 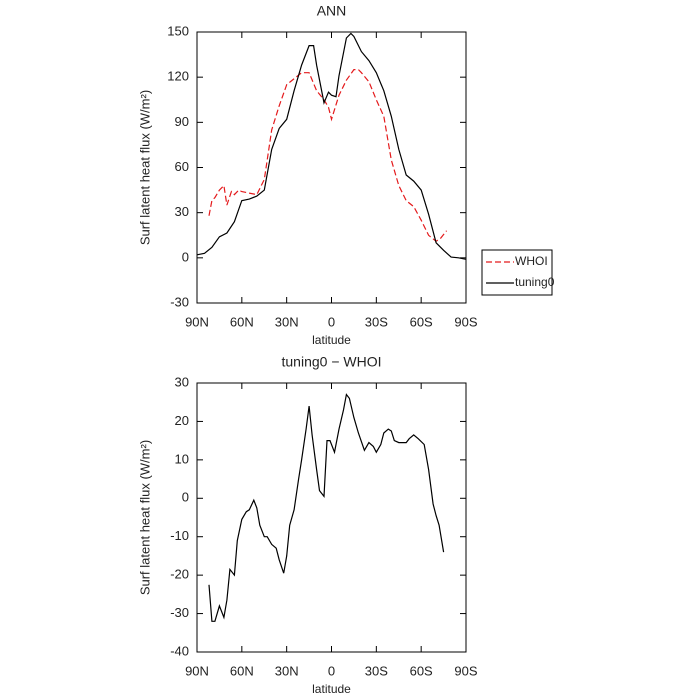 What do you see at coordinates (182, 420) in the screenshot?
I see `y-tick-label: 20` at bounding box center [182, 420].